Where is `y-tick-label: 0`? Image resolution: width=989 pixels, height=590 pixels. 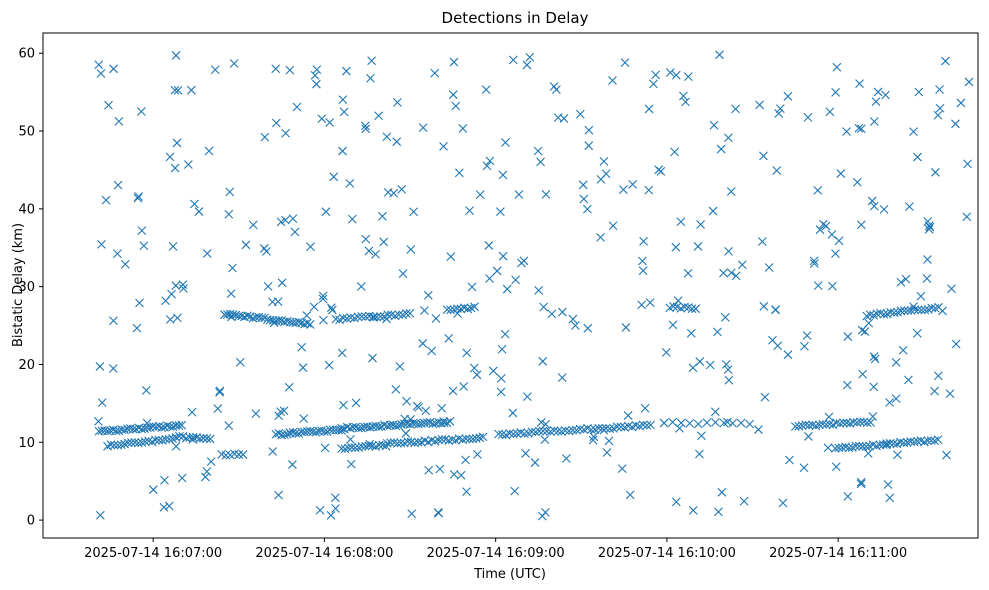 y-tick-label: 0 is located at coordinates (31, 521).